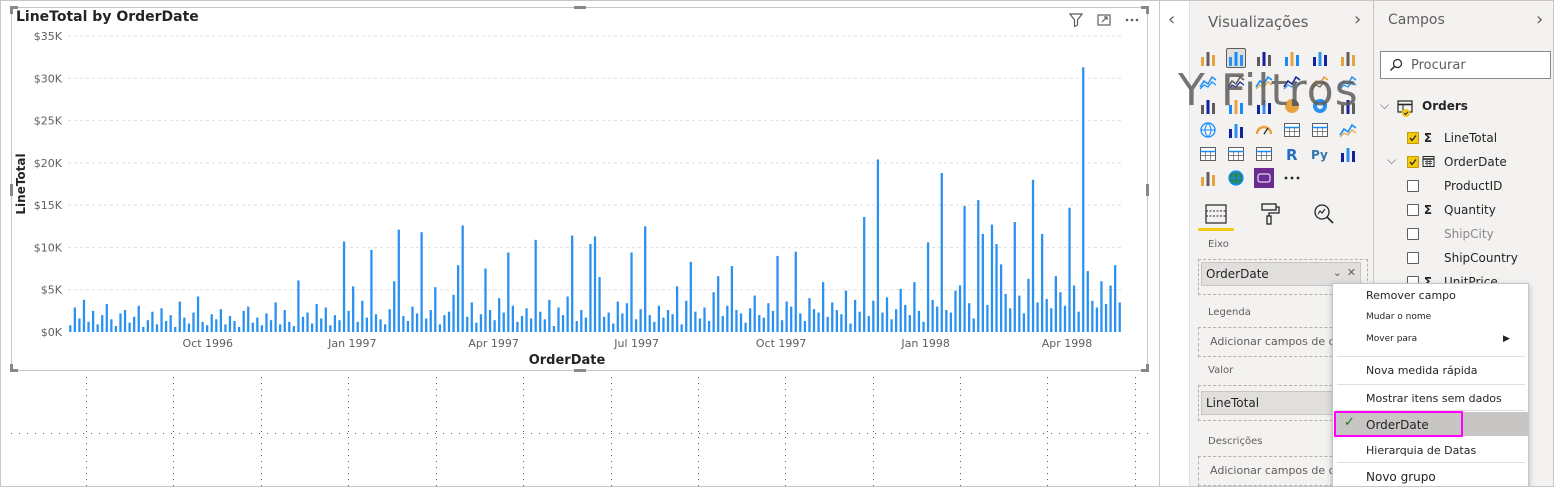 Image resolution: width=1554 pixels, height=487 pixels. I want to click on area-chart-icon, so click(1236, 82).